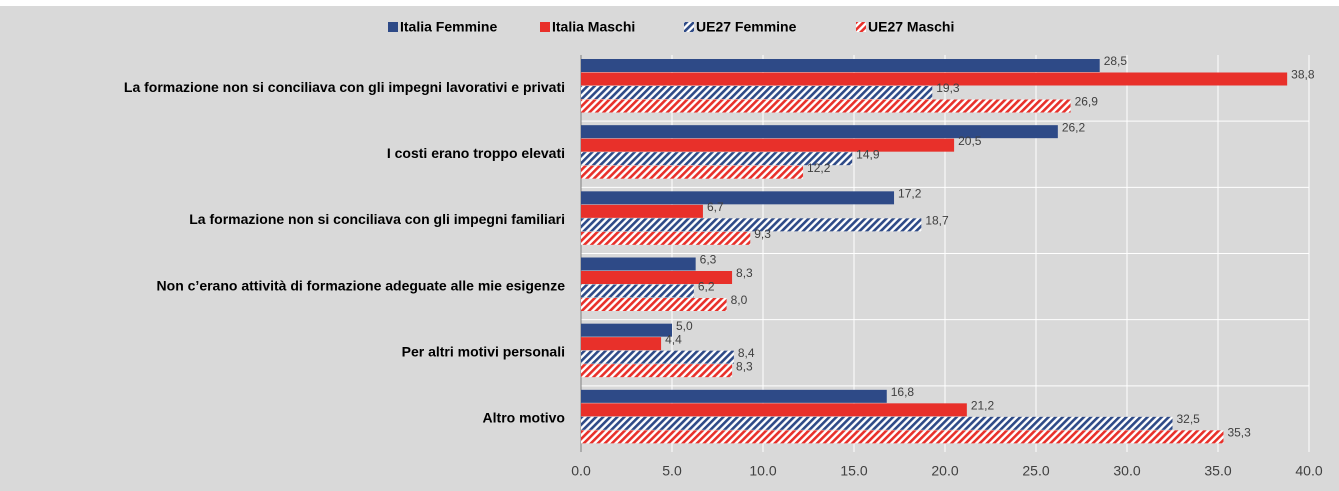 The height and width of the screenshot is (491, 1339). I want to click on x-tick-label: 25.0, so click(1035, 471).